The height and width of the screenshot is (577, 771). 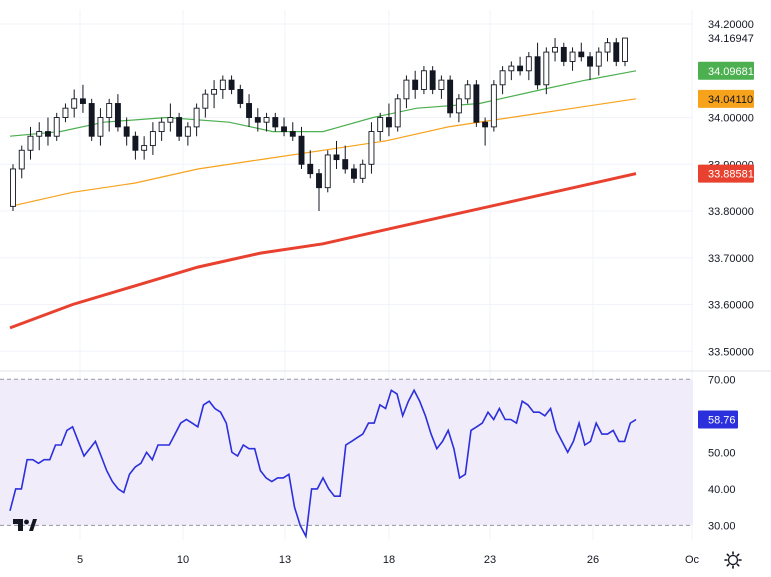 What do you see at coordinates (722, 453) in the screenshot?
I see `rsi-tick-label: 50.00` at bounding box center [722, 453].